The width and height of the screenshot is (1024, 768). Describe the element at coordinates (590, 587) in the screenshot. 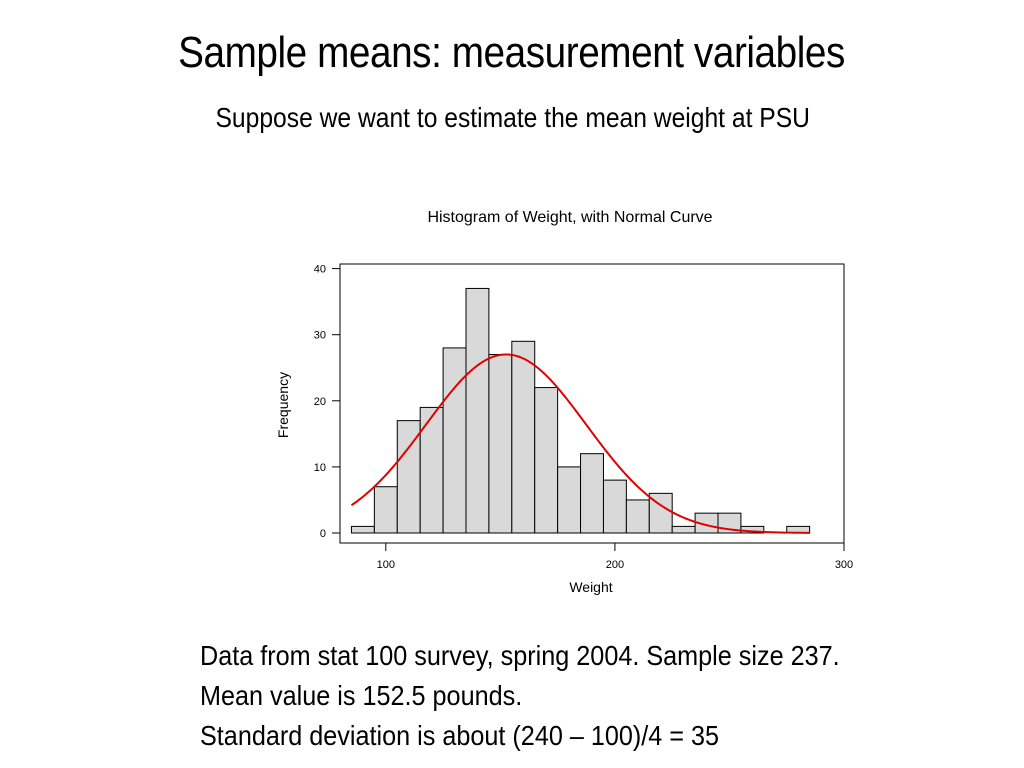

I see `x-axis-label: Weight` at that location.